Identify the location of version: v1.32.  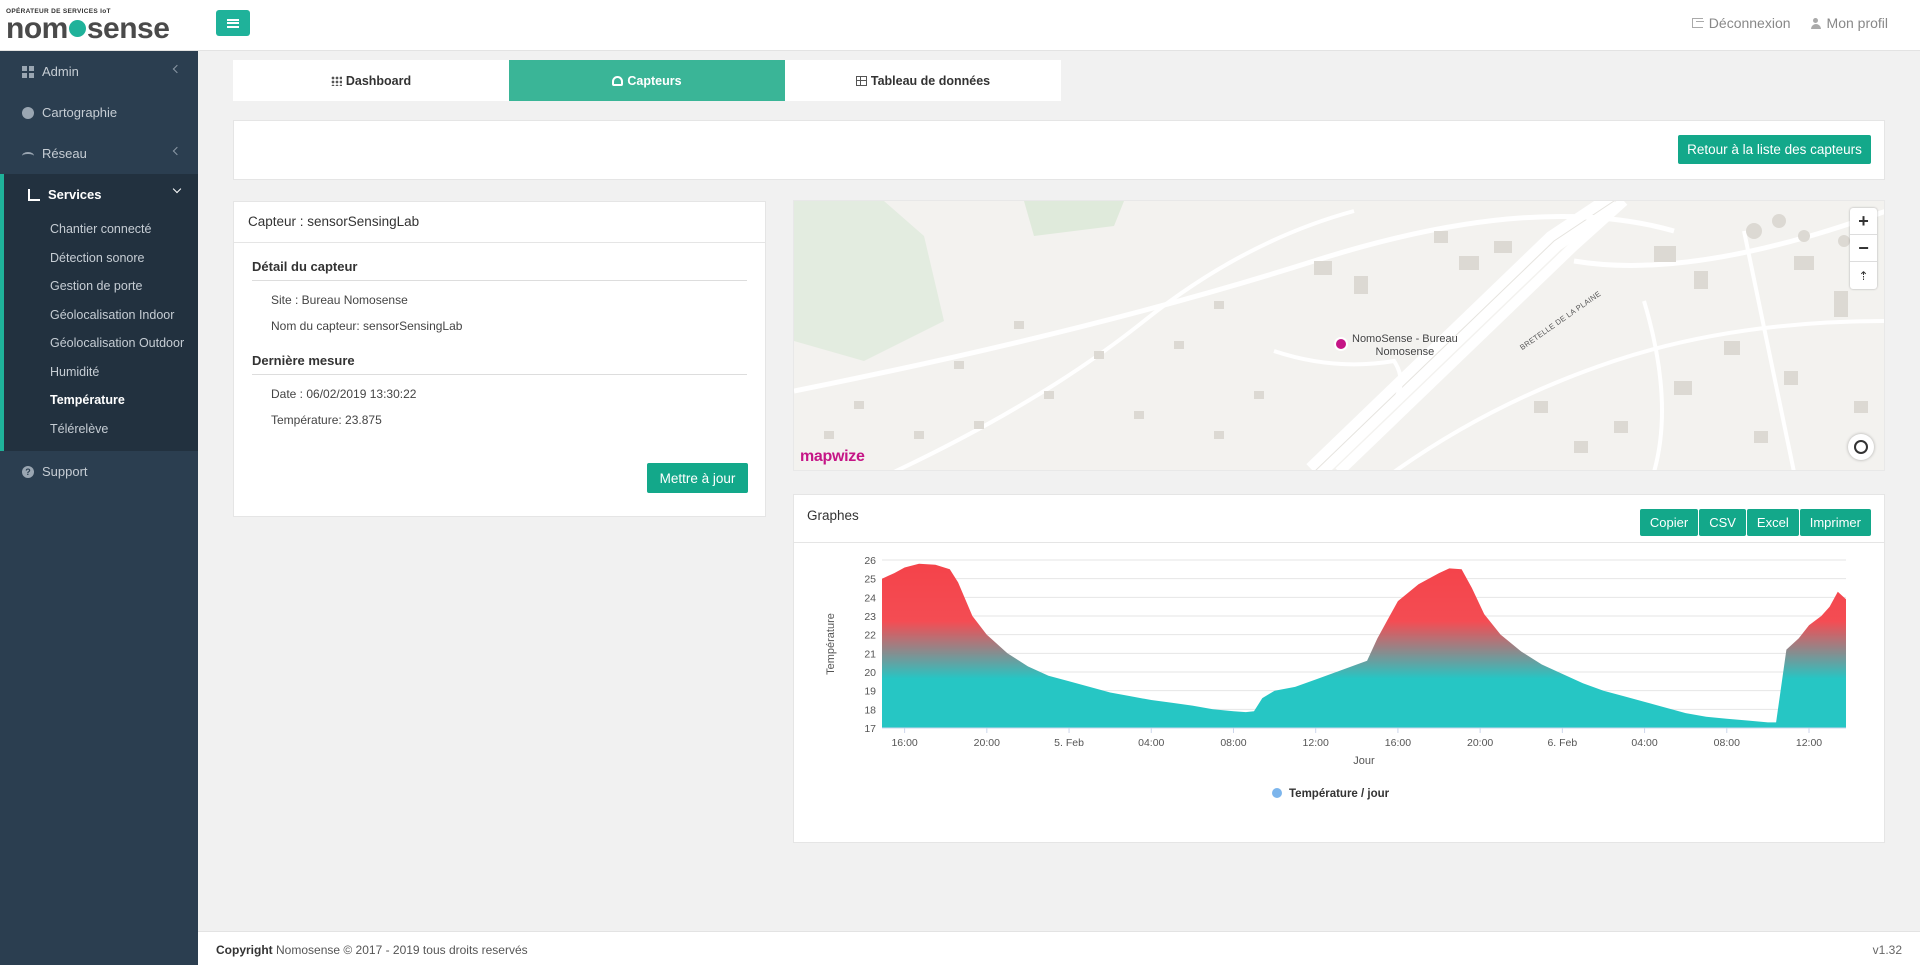
(1887, 950).